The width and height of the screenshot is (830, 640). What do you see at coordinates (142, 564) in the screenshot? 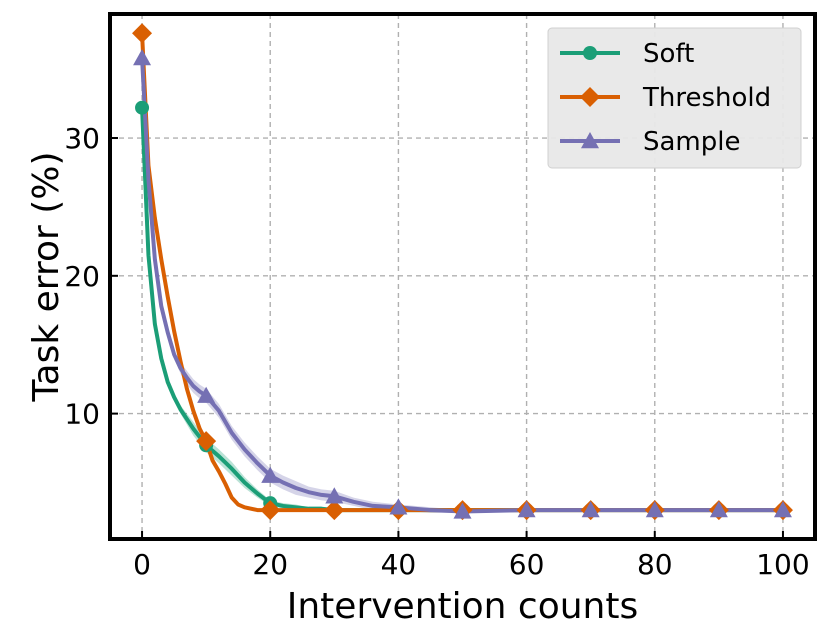
I see `x-tick-label: 0` at bounding box center [142, 564].